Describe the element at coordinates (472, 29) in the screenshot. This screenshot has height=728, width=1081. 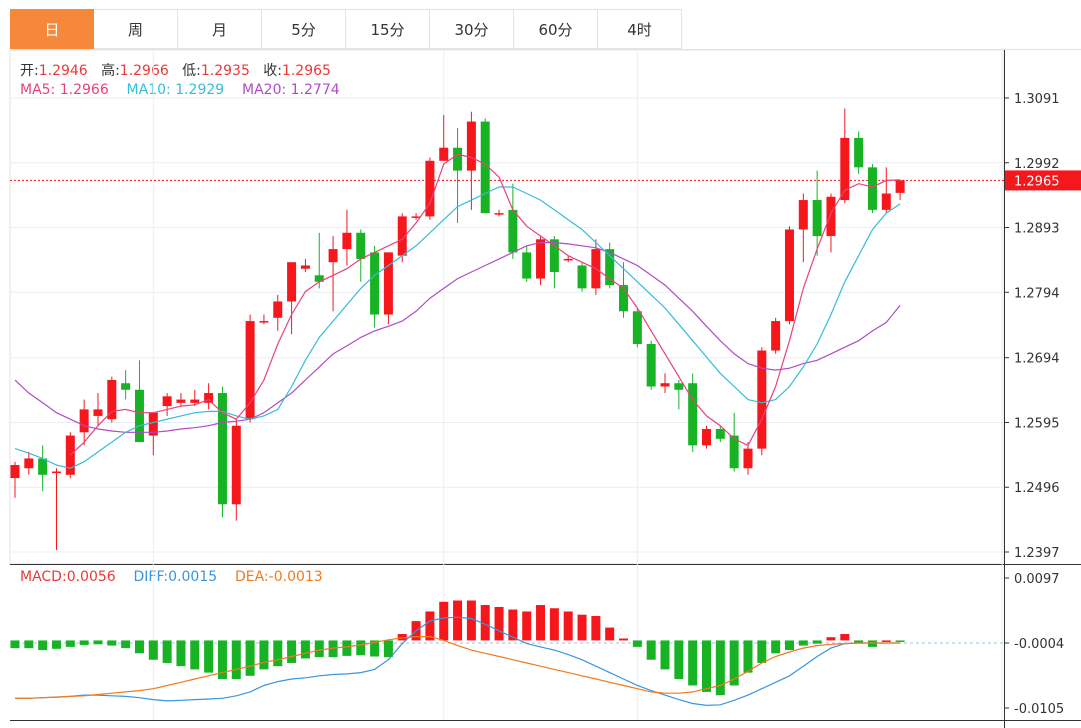
I see `tab-5: 30分` at that location.